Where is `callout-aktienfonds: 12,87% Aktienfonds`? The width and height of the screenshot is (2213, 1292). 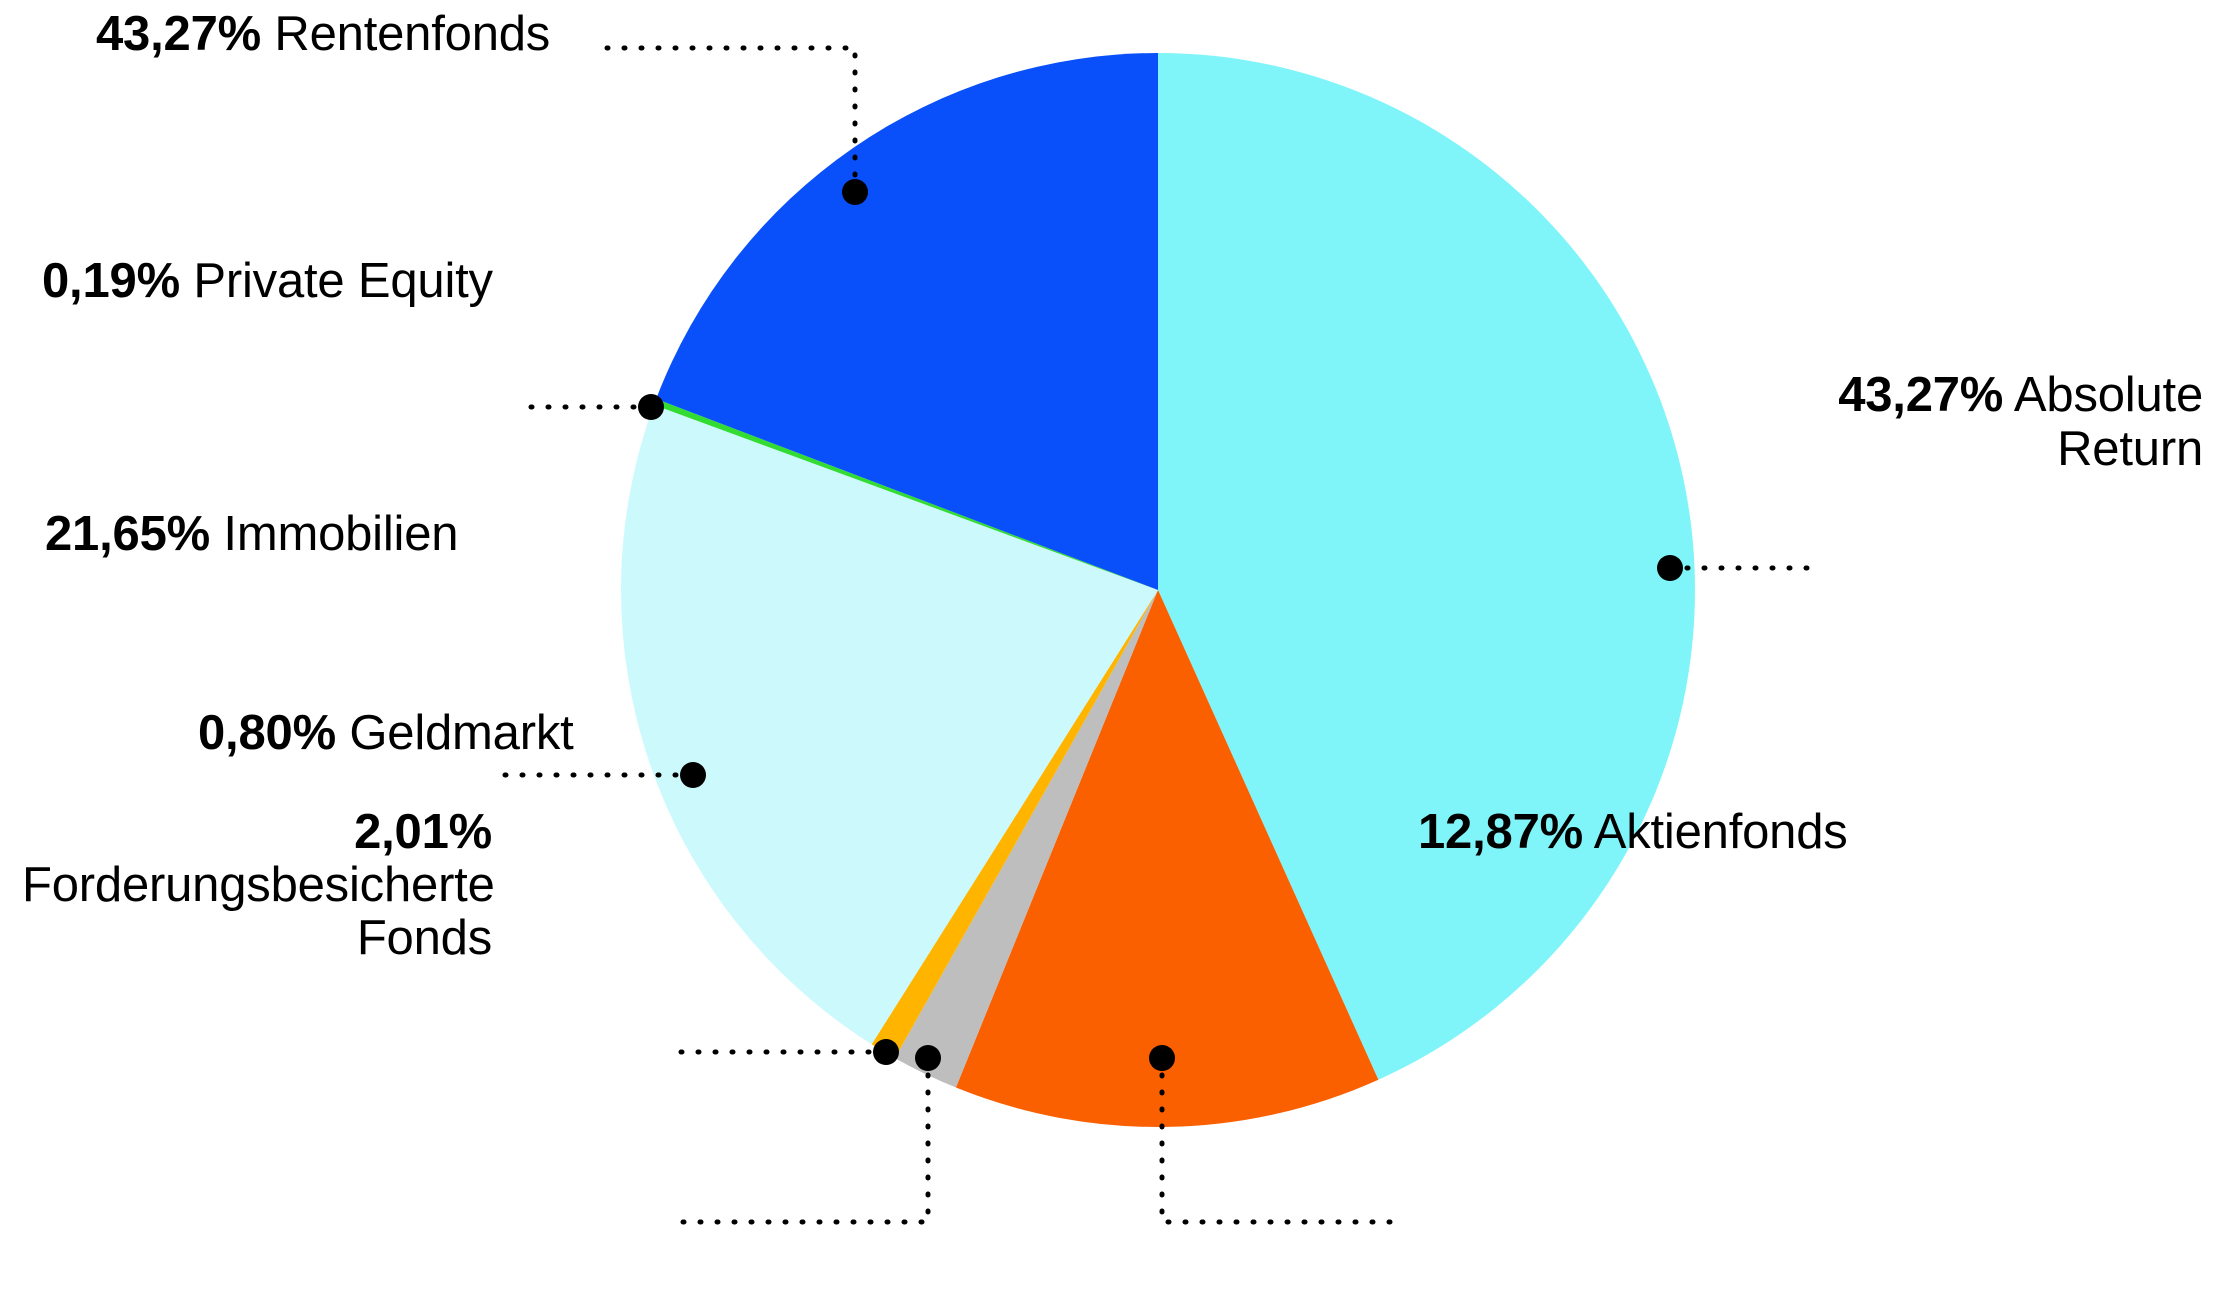
callout-aktienfonds: 12,87% Aktienfonds is located at coordinates (1633, 832).